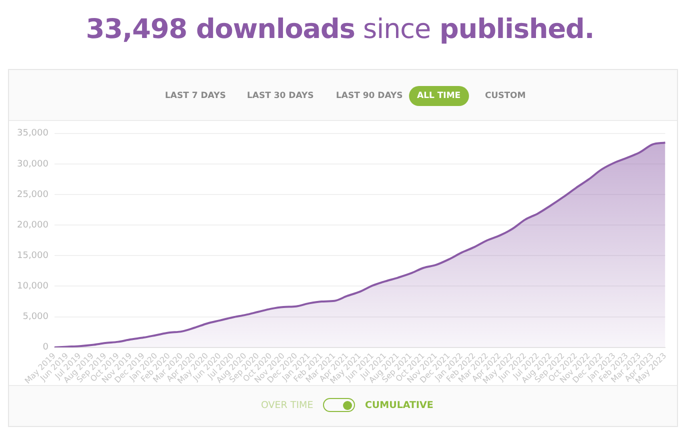  Describe the element at coordinates (32, 195) in the screenshot. I see `y-tick-label: 25,000` at that location.